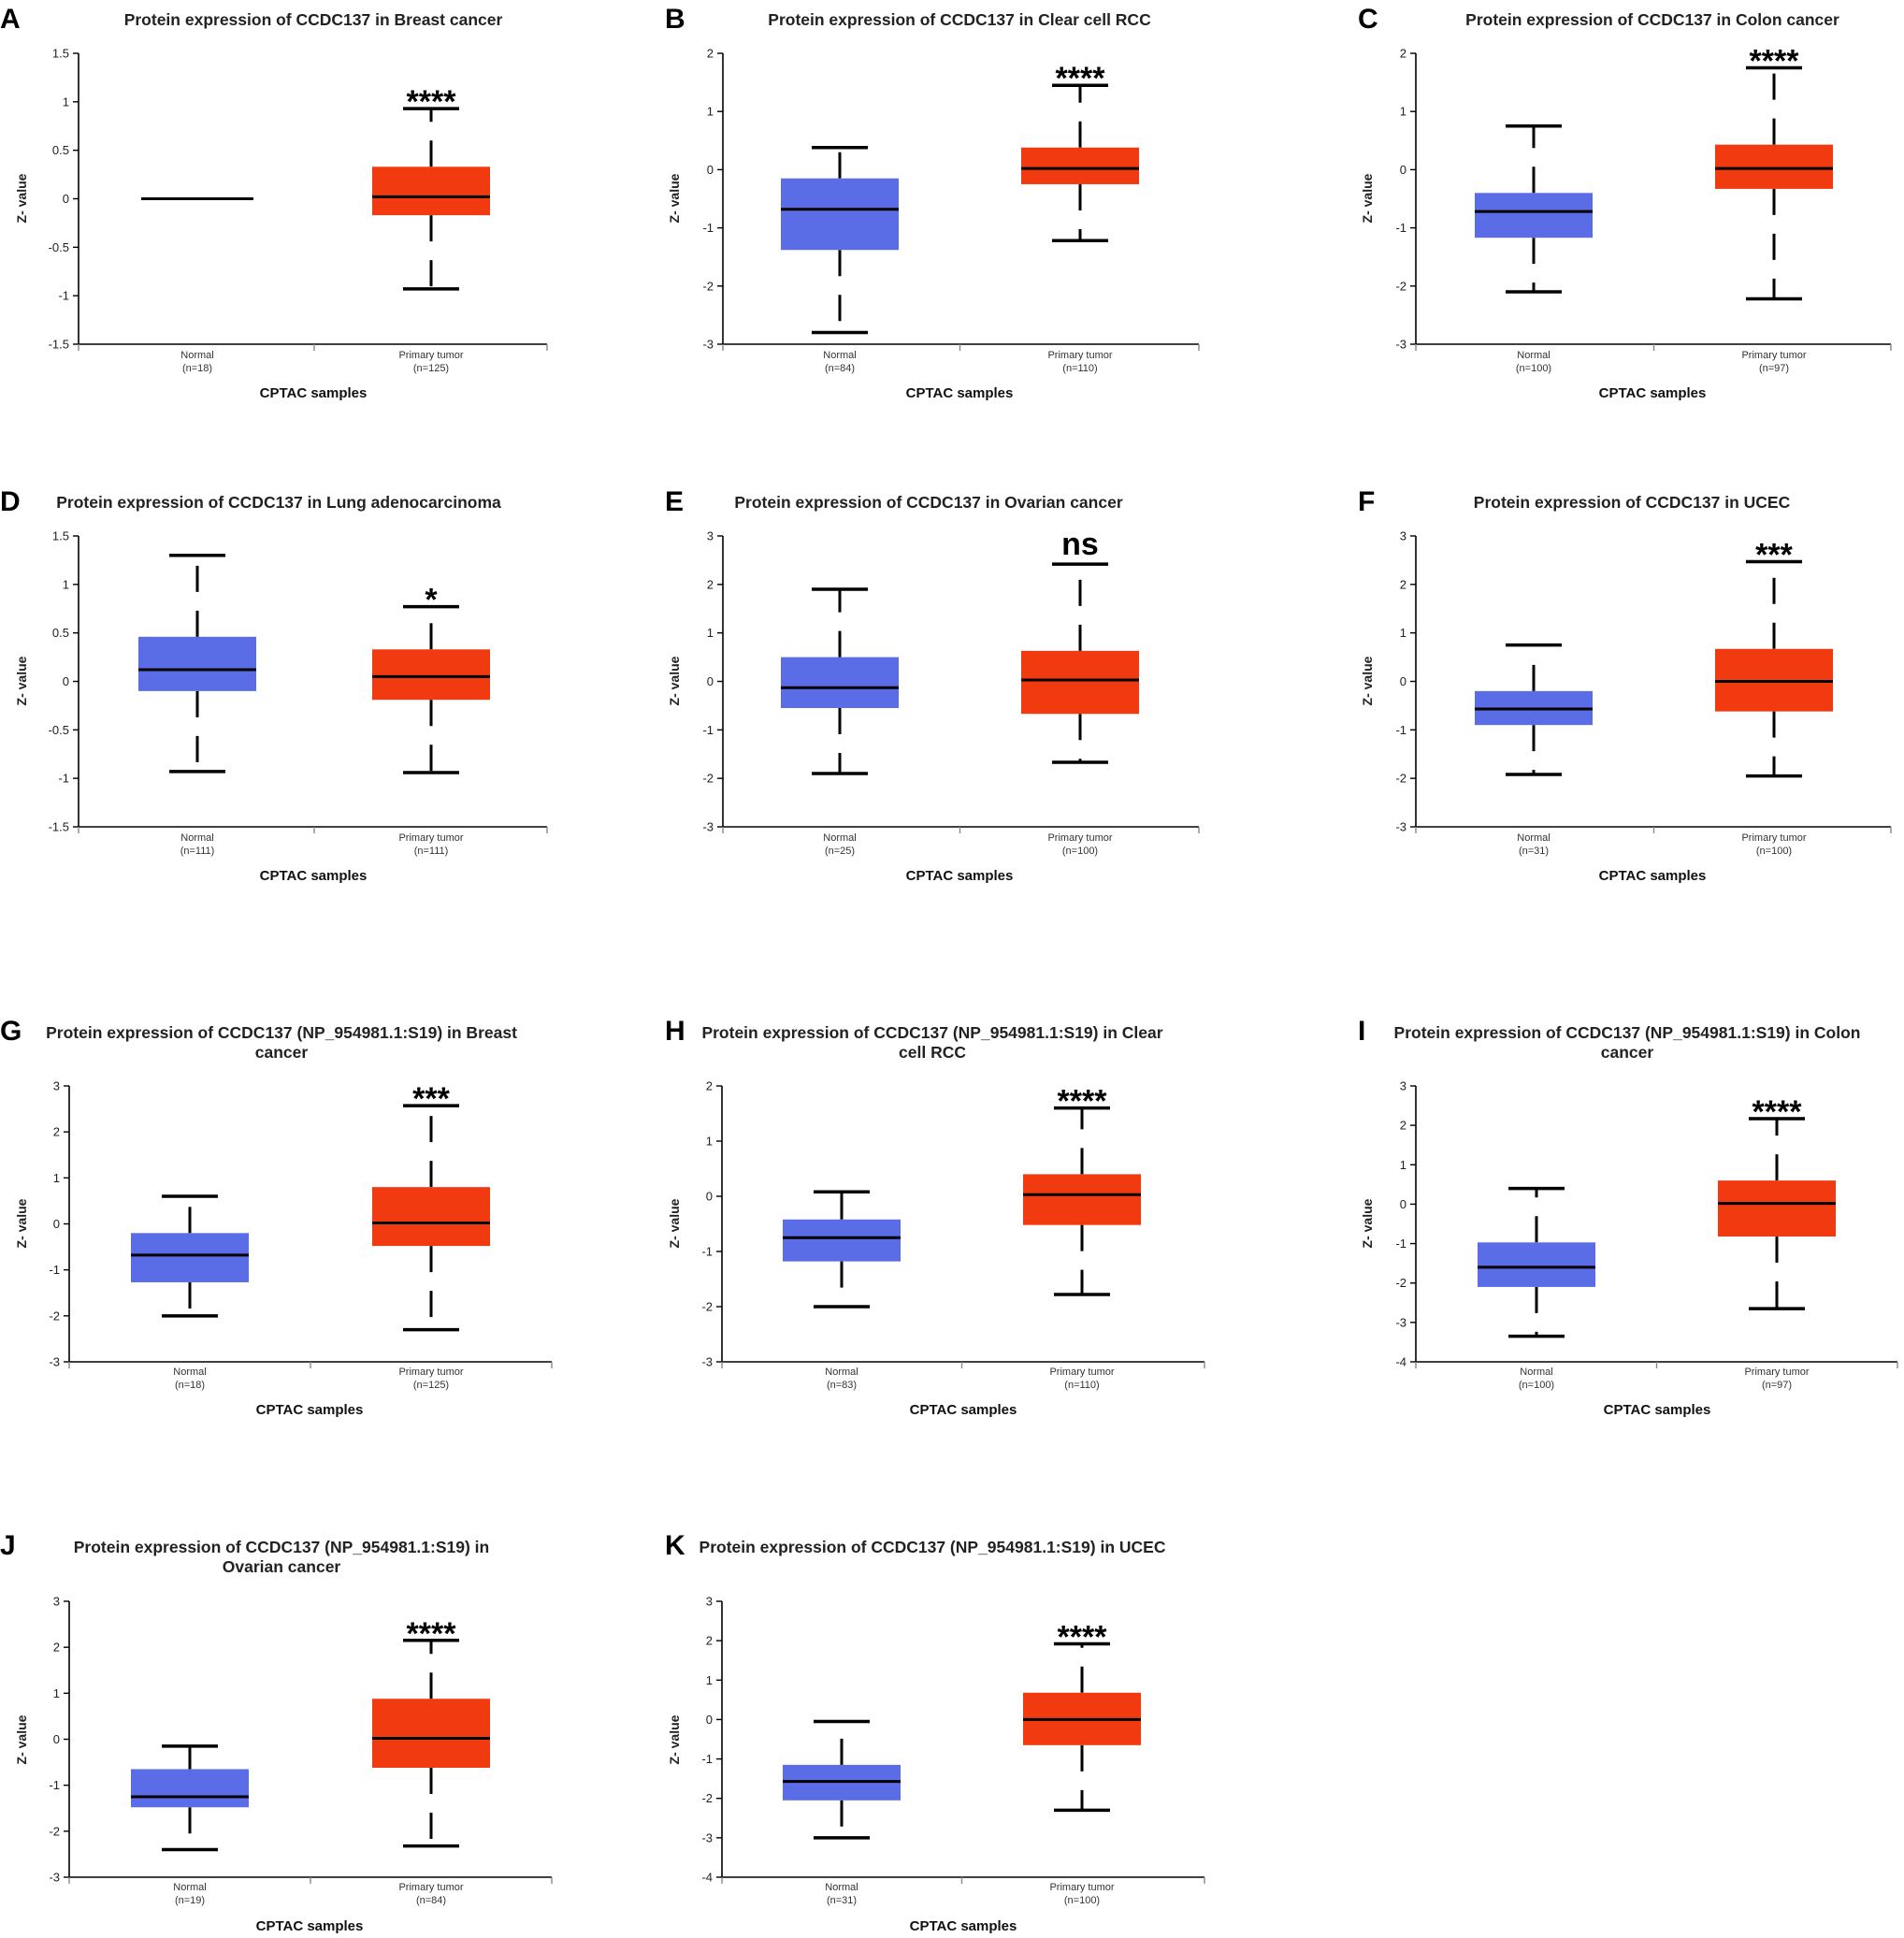 The image size is (1904, 1938). Describe the element at coordinates (674, 502) in the screenshot. I see `panel-letter: E` at that location.